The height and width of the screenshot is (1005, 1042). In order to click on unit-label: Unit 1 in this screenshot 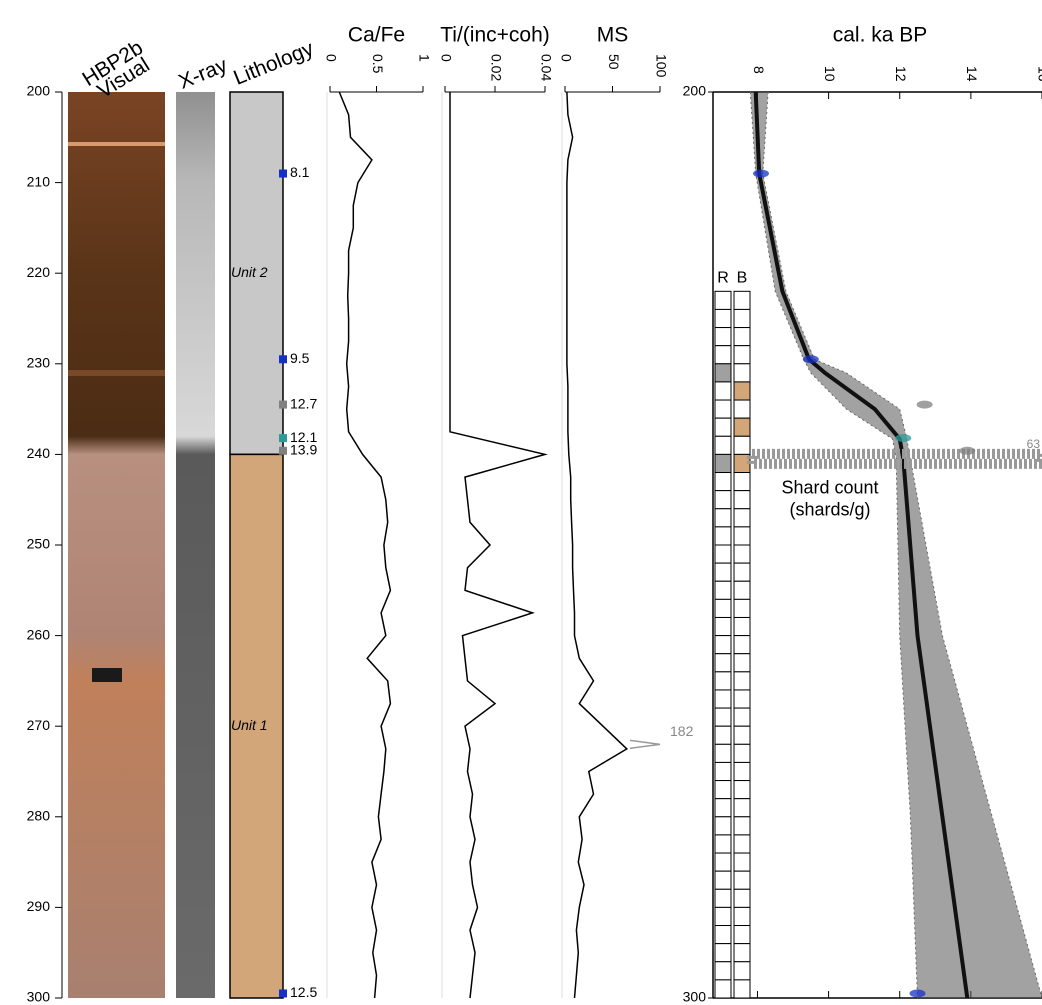, I will do `click(249, 725)`.